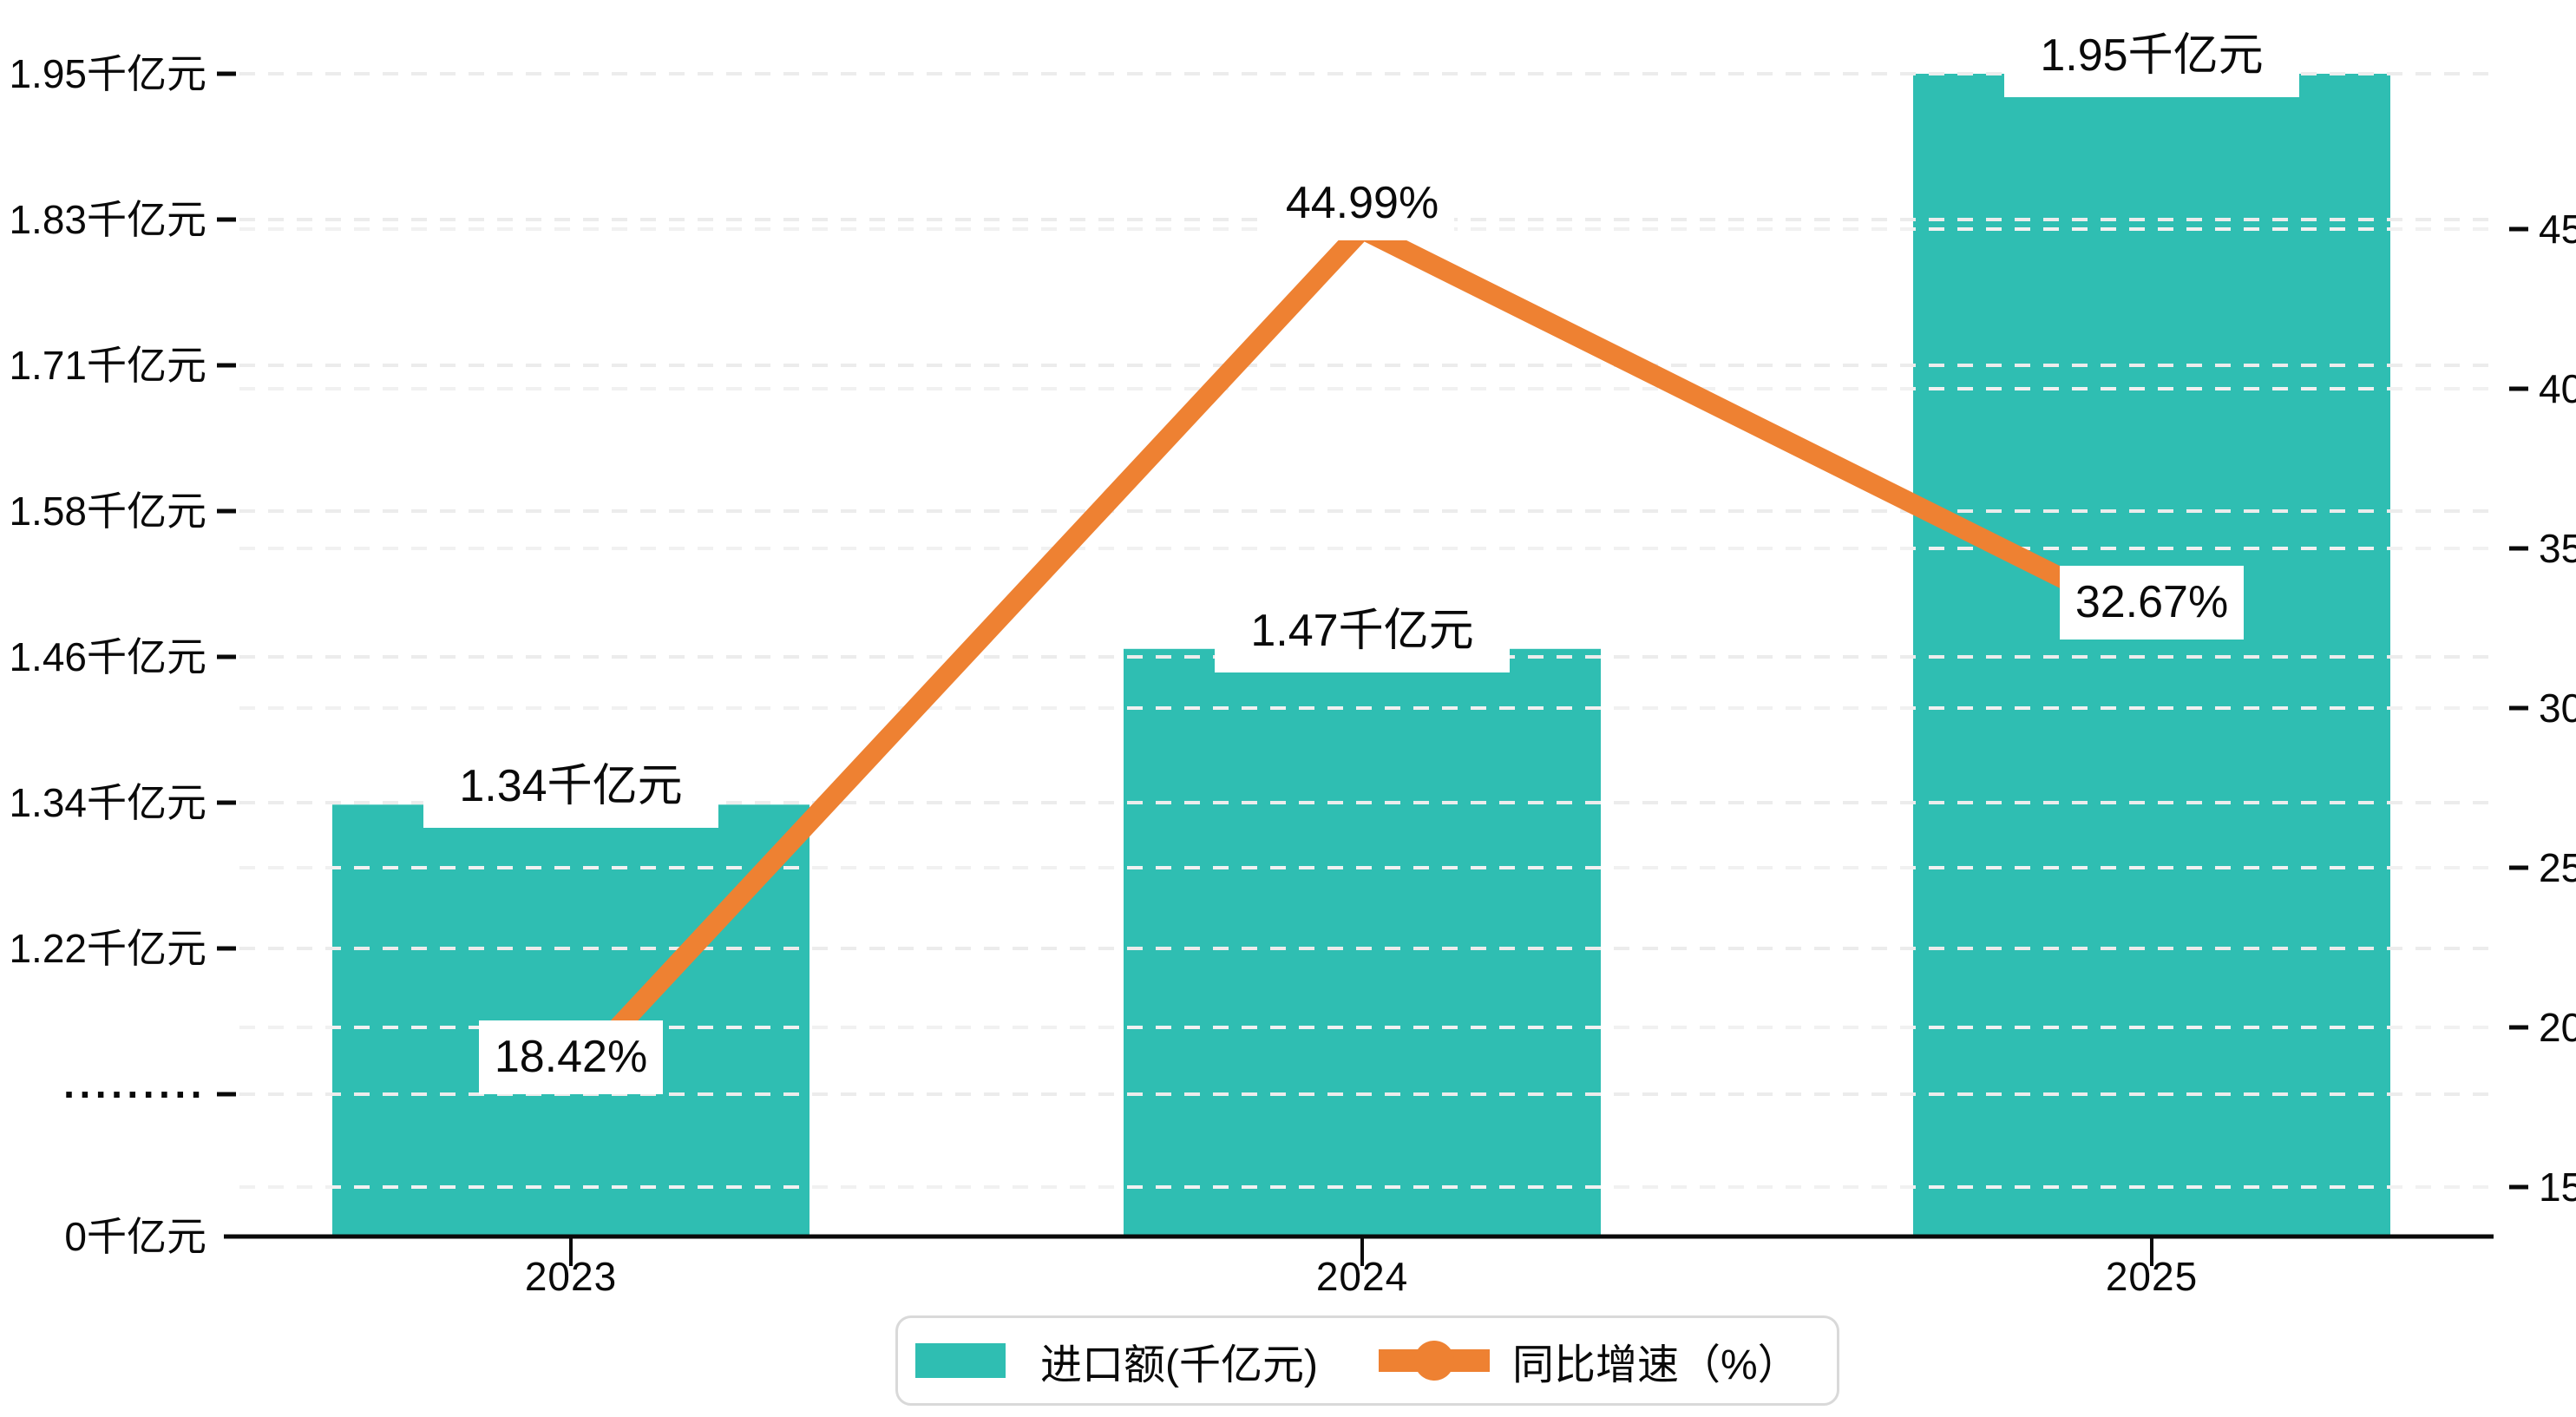  Describe the element at coordinates (107, 511) in the screenshot. I see `left-tick-label: 1.58千亿元` at that location.